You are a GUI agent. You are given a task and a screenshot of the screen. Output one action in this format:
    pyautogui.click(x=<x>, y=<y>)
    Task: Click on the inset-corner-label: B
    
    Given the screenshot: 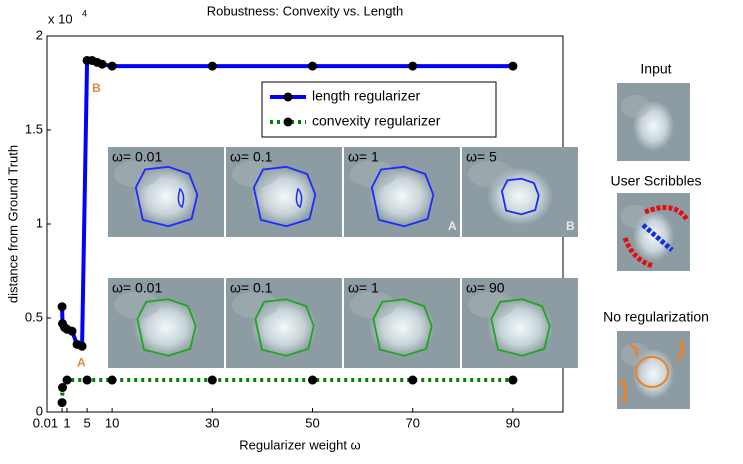 What is the action you would take?
    pyautogui.click(x=570, y=226)
    